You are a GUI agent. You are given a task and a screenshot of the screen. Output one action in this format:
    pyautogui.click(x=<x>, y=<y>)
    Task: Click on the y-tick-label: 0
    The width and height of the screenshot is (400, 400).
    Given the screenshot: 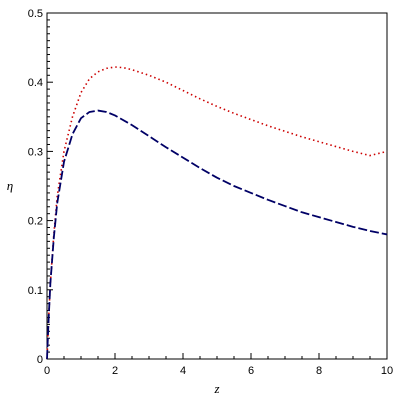 What is the action you would take?
    pyautogui.click(x=40, y=360)
    